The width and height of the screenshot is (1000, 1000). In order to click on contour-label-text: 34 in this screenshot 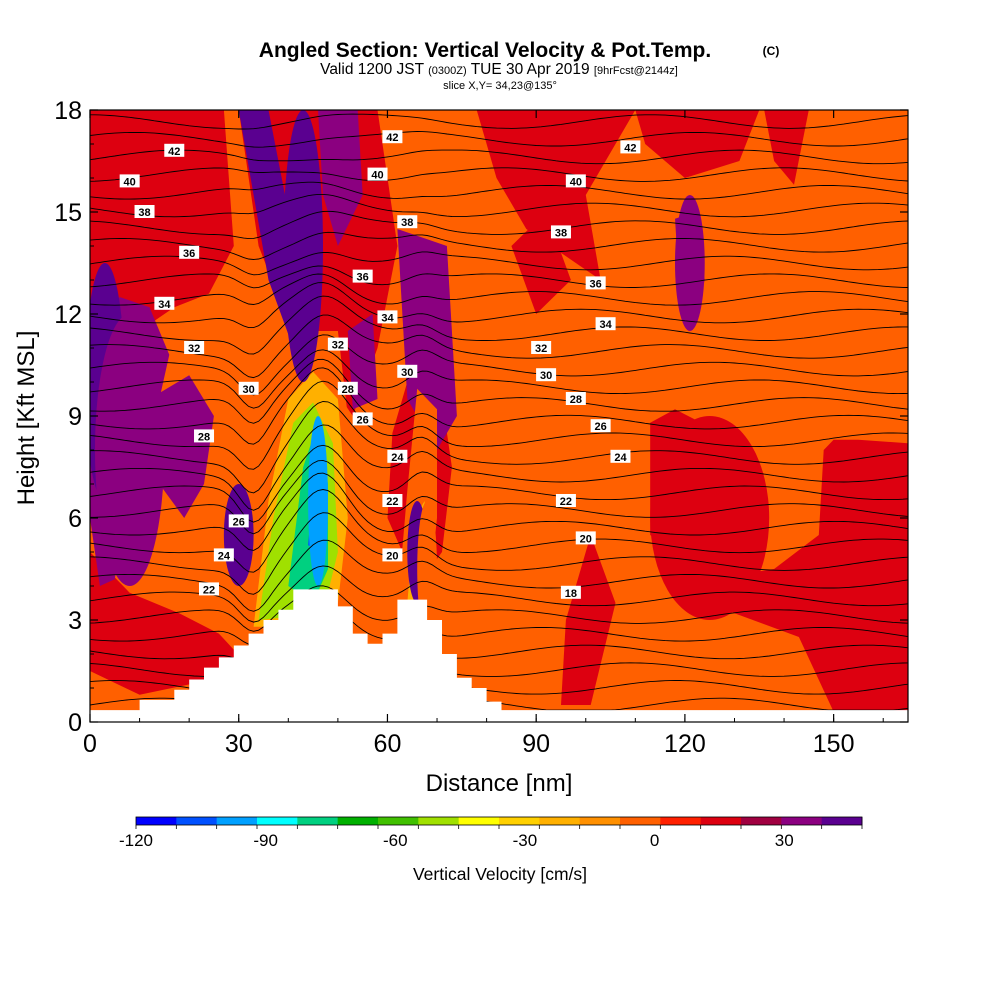, I will do `click(605, 325)`.